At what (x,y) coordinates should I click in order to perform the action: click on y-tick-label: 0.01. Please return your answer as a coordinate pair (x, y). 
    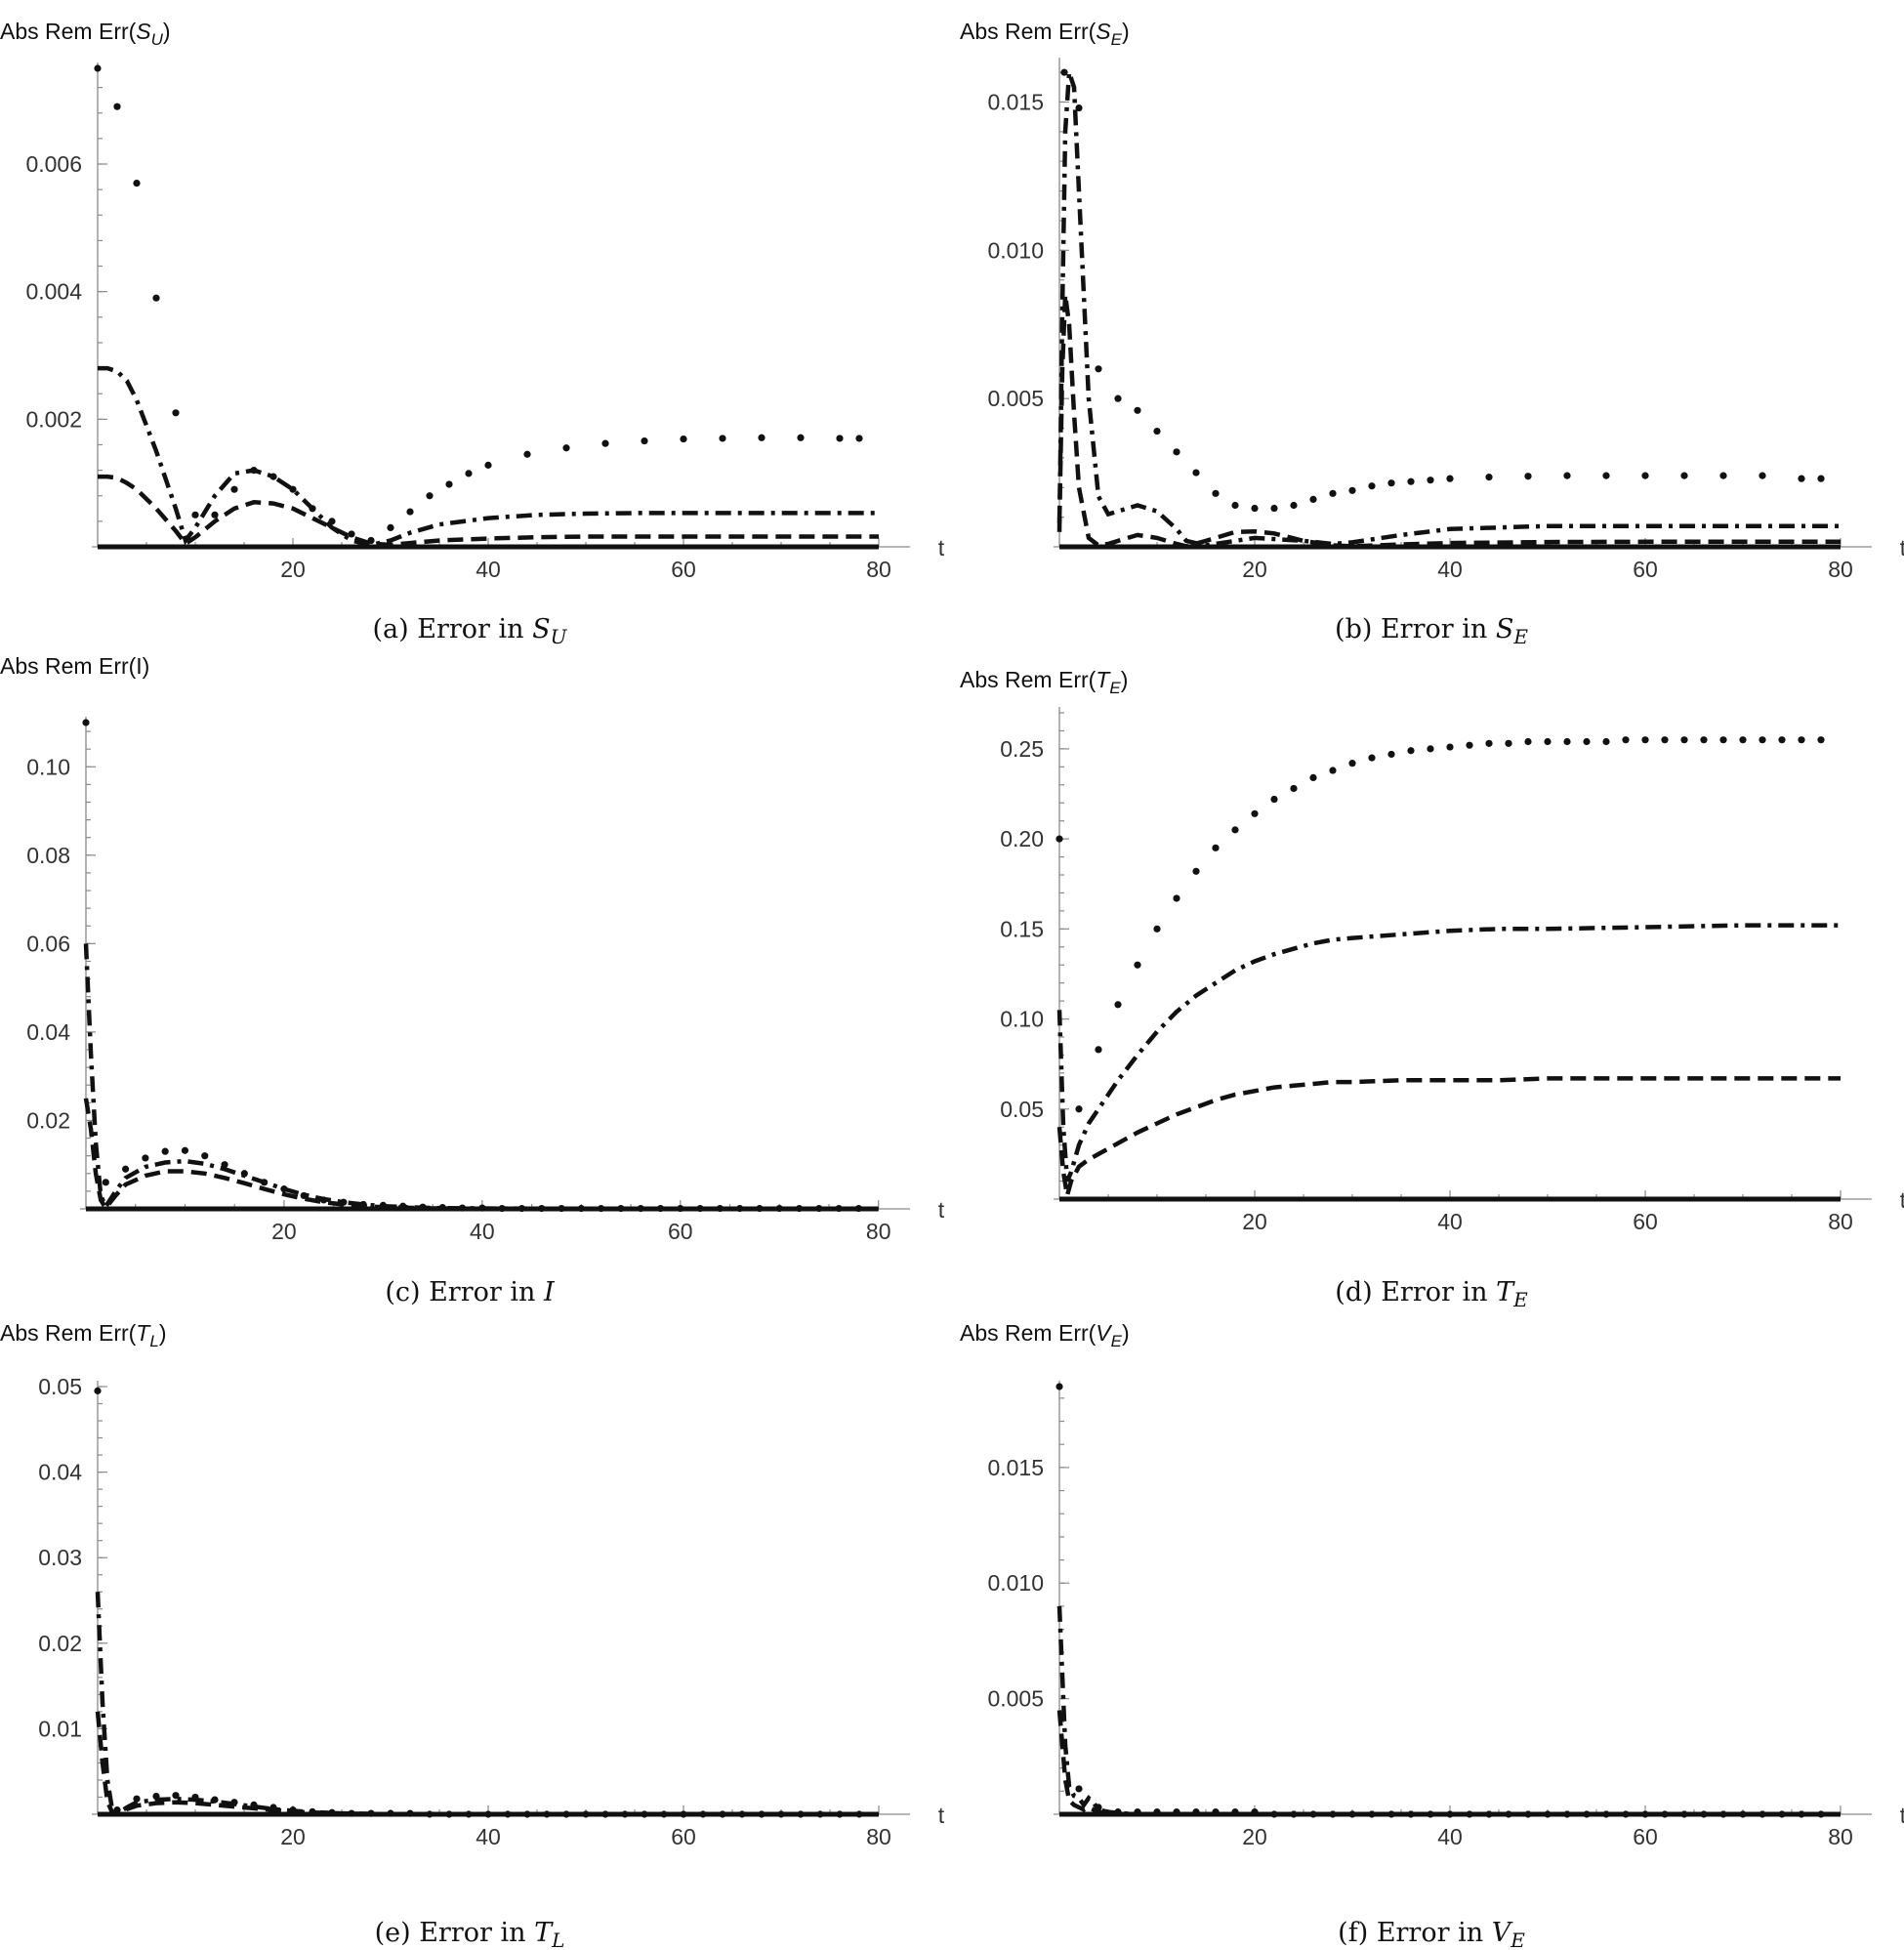
    Looking at the image, I should click on (60, 1728).